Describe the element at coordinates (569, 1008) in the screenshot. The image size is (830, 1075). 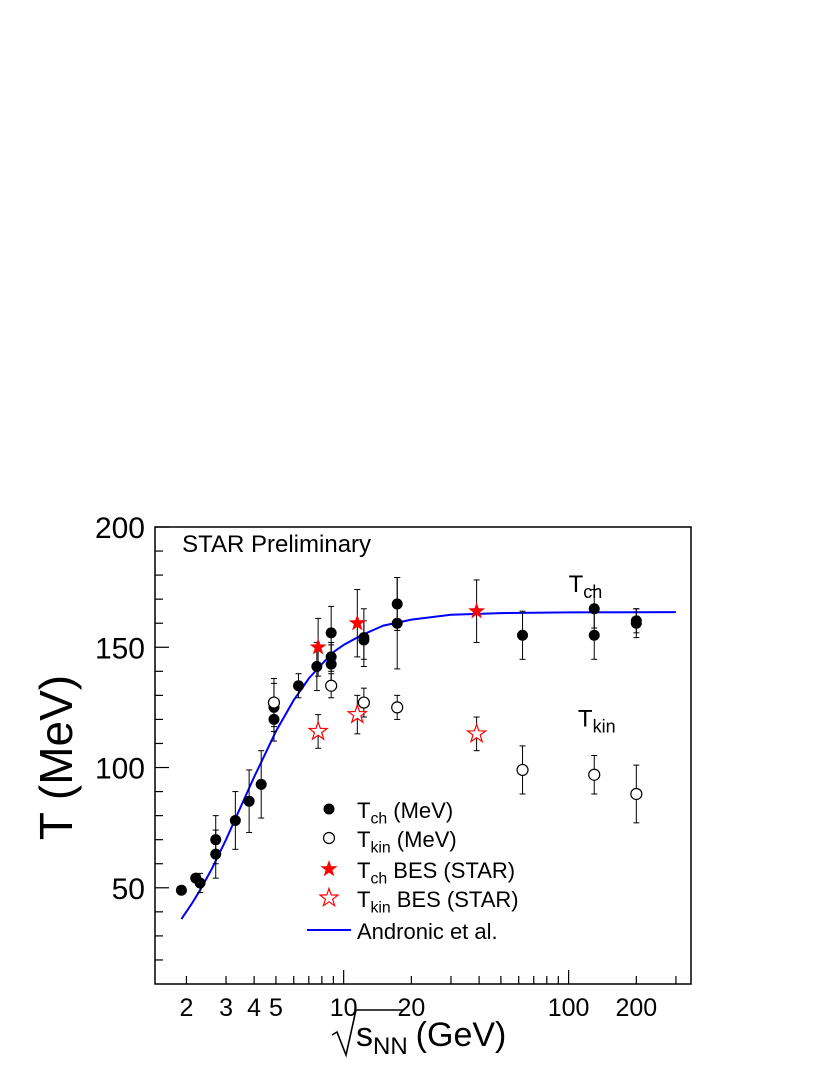
I see `x-tick-label: 100` at that location.